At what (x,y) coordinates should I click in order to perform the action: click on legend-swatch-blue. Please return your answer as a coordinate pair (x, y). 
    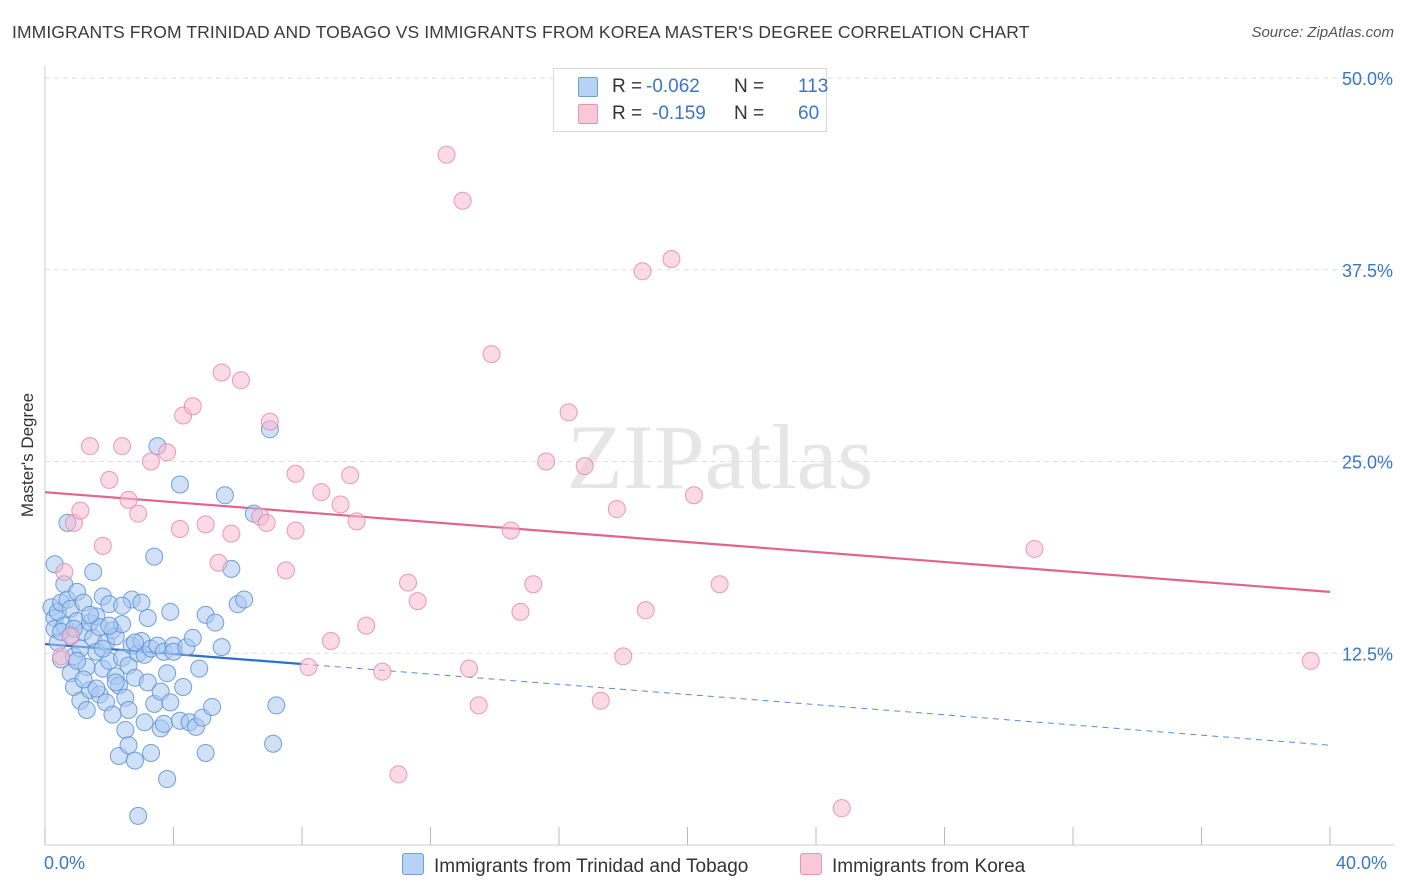
    Looking at the image, I should click on (588, 87).